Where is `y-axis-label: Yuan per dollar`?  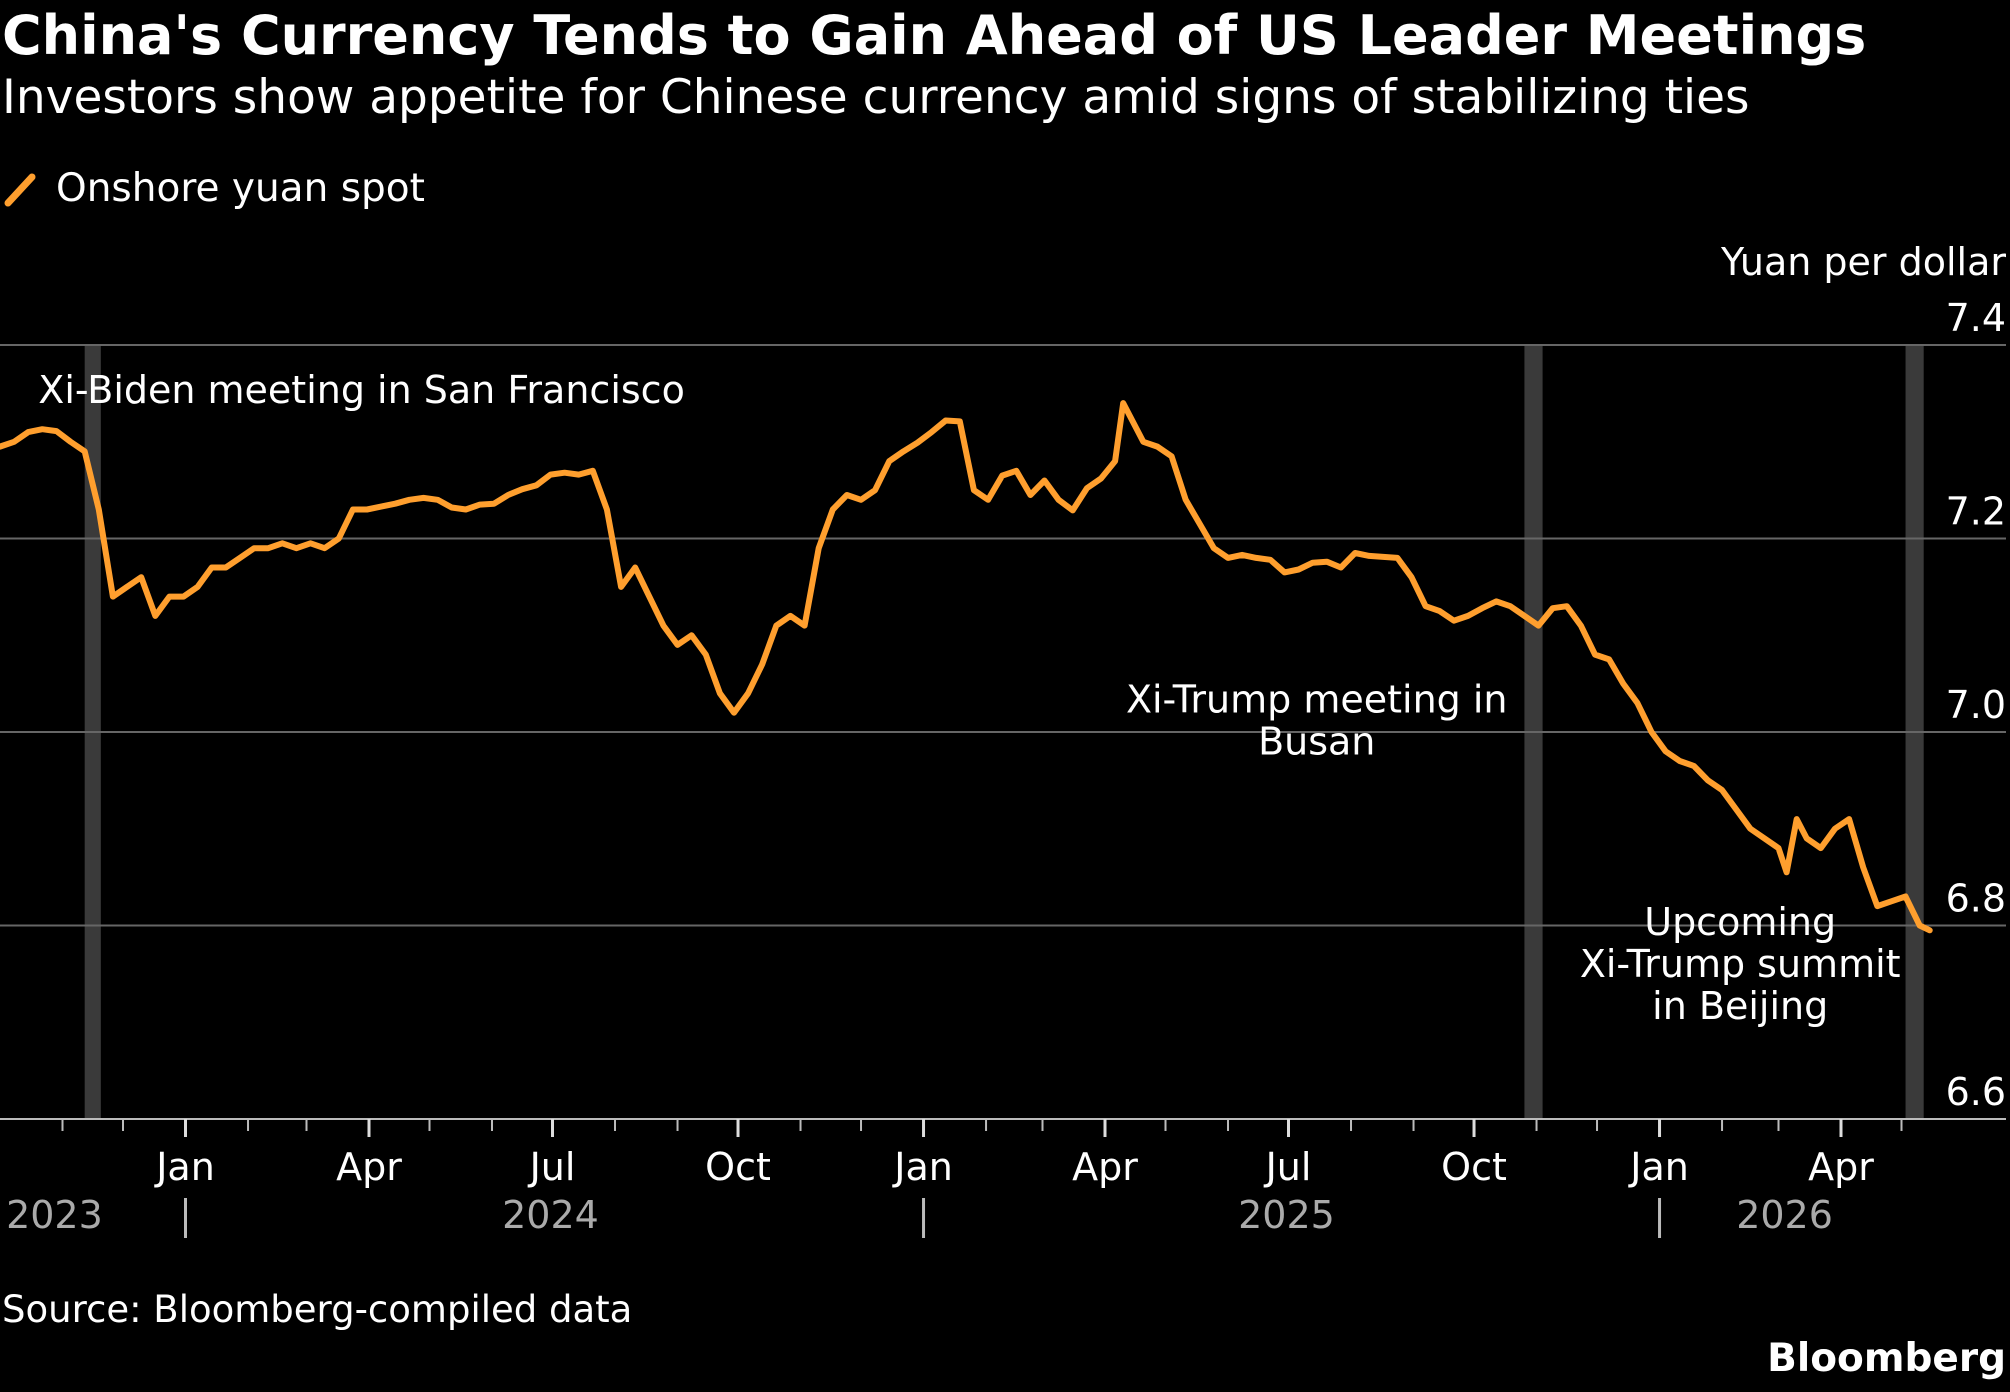 y-axis-label: Yuan per dollar is located at coordinates (1863, 262).